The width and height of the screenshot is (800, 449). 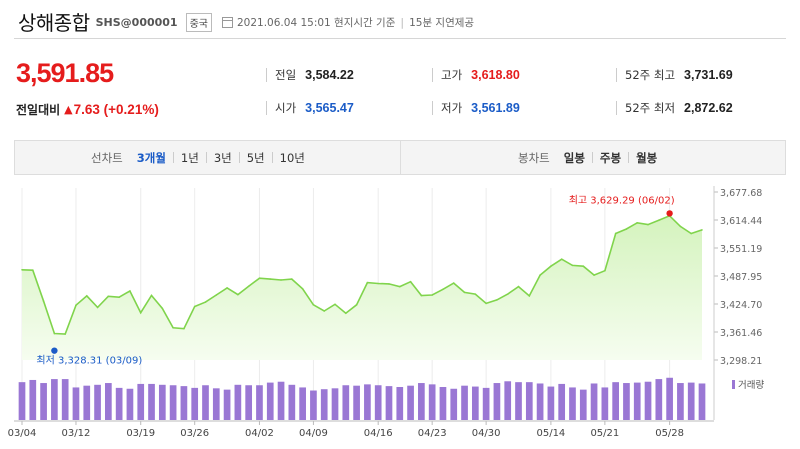 What do you see at coordinates (310, 108) in the screenshot?
I see `stat-open: 시가 3,565.47` at bounding box center [310, 108].